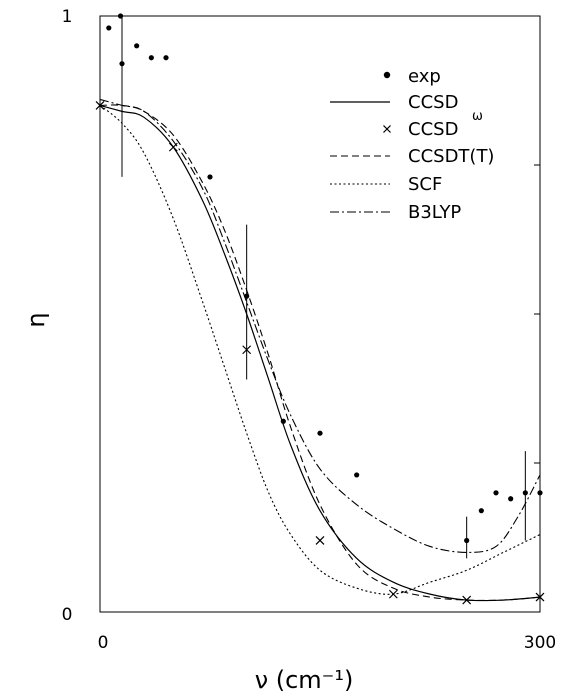 The width and height of the screenshot is (570, 697). What do you see at coordinates (412, 144) in the screenshot?
I see `legend: exp CCSD CCSD CCSDT(T) SCF B3LYP ω` at bounding box center [412, 144].